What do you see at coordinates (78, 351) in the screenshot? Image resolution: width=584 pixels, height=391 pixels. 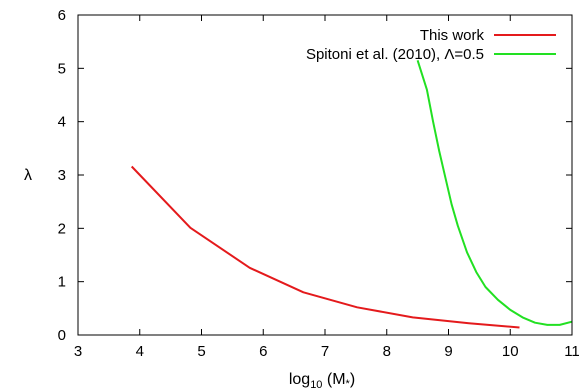 I see `x-tick-label: 3` at bounding box center [78, 351].